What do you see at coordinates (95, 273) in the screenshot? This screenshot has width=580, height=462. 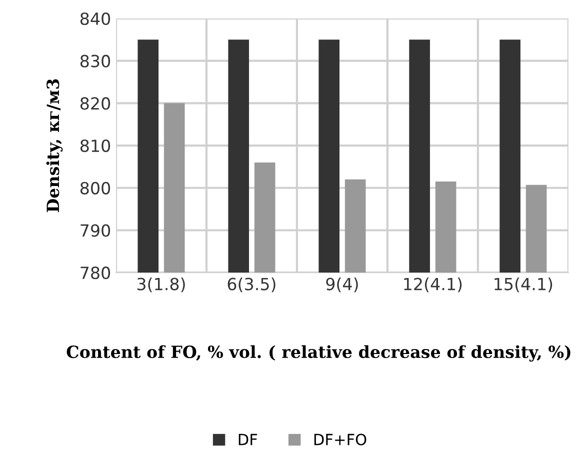 I see `y-tick-label: 780` at bounding box center [95, 273].